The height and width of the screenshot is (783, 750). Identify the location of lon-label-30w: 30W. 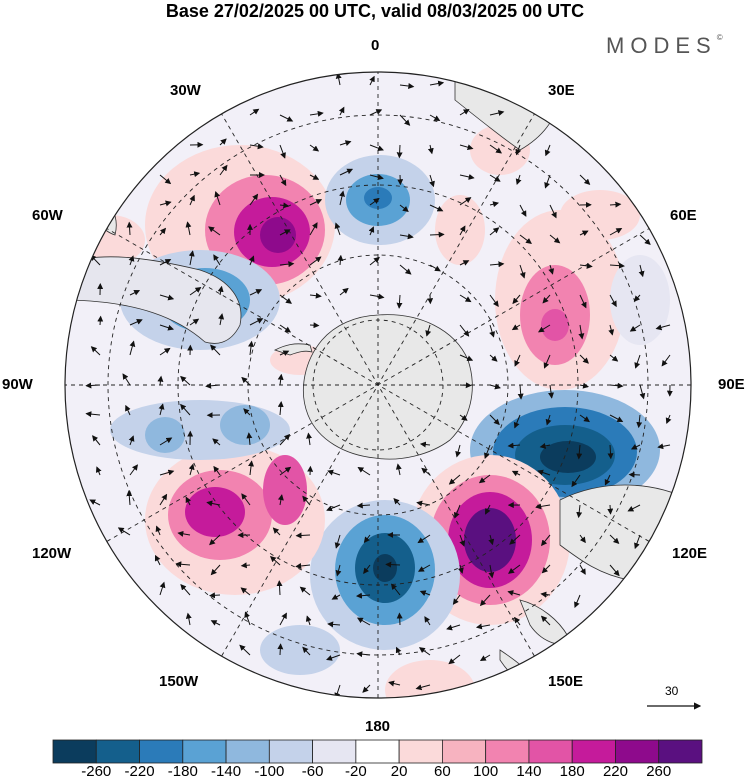
(185, 90).